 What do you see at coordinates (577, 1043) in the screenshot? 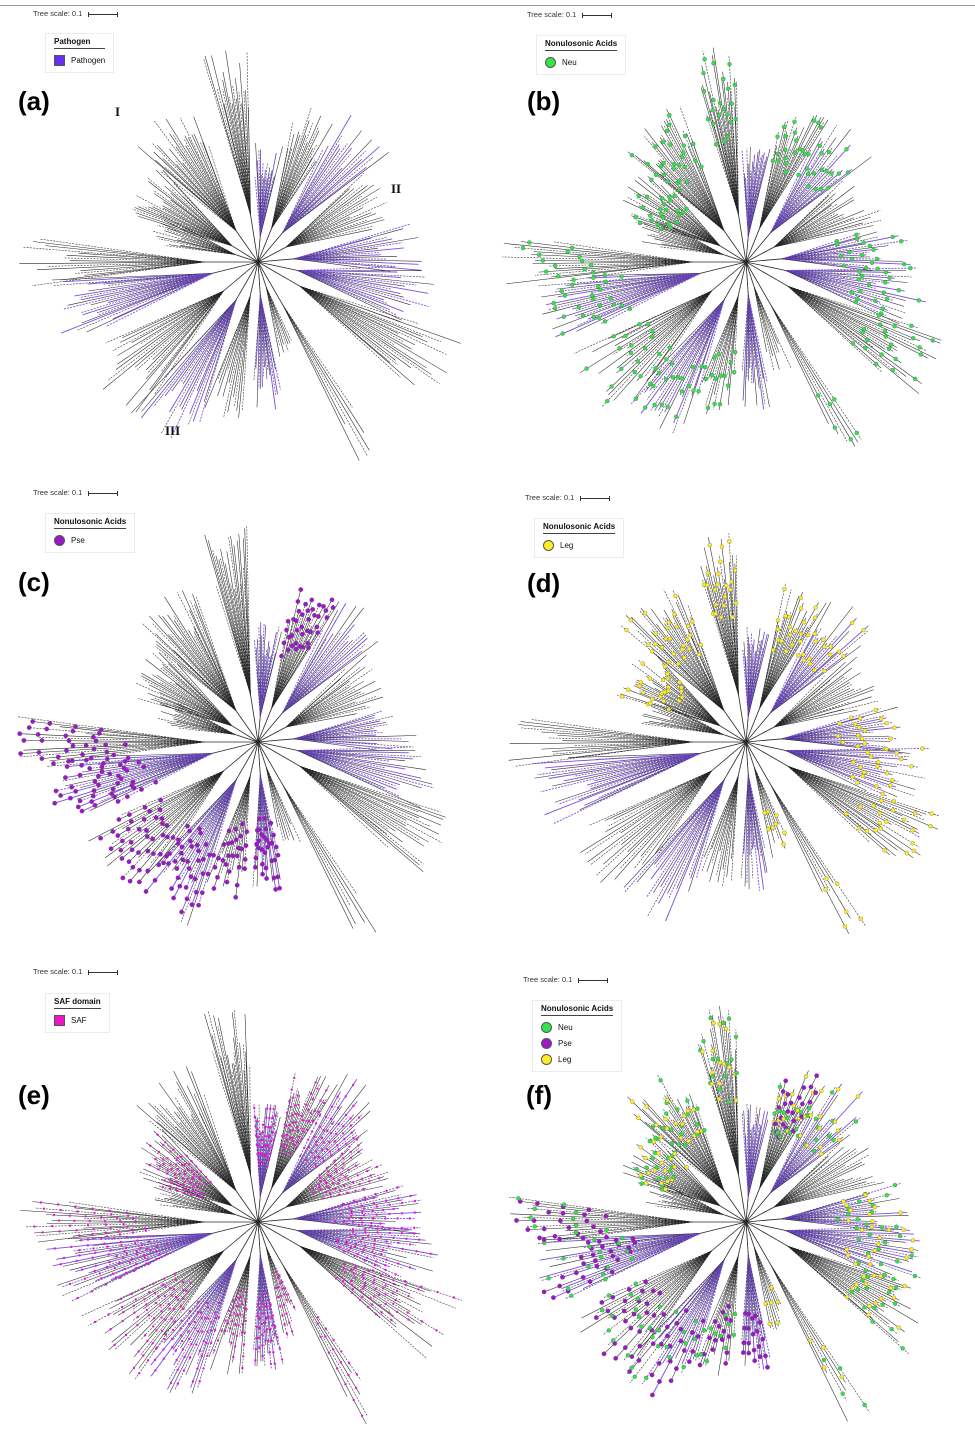
I see `legend-item-pse: Pse` at bounding box center [577, 1043].